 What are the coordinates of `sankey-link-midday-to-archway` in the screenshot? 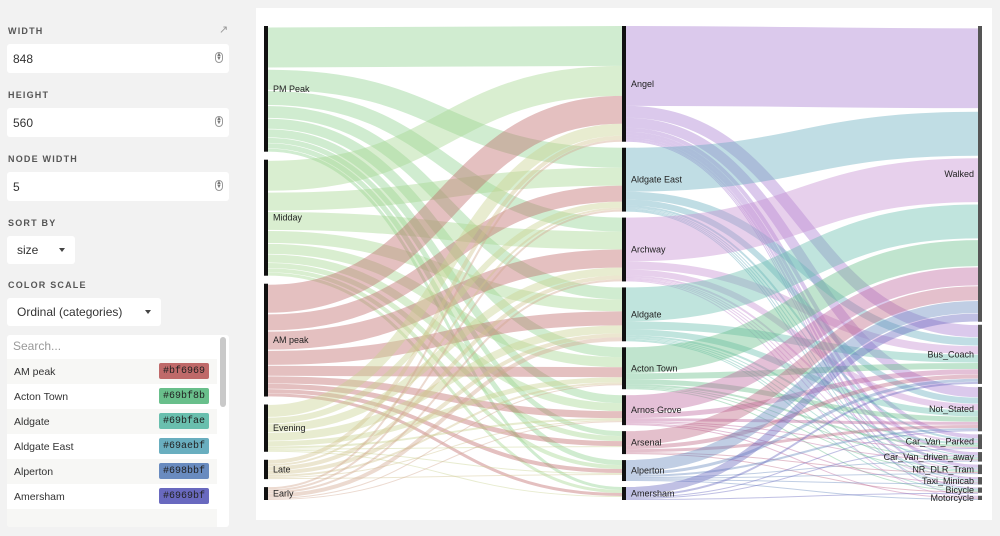 It's located at (445, 230).